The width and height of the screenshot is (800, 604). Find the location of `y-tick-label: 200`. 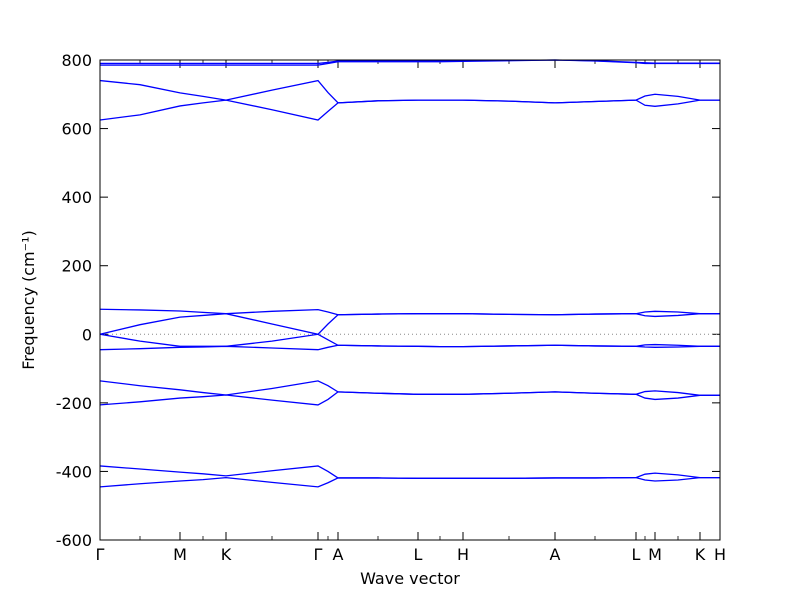

y-tick-label: 200 is located at coordinates (76, 266).